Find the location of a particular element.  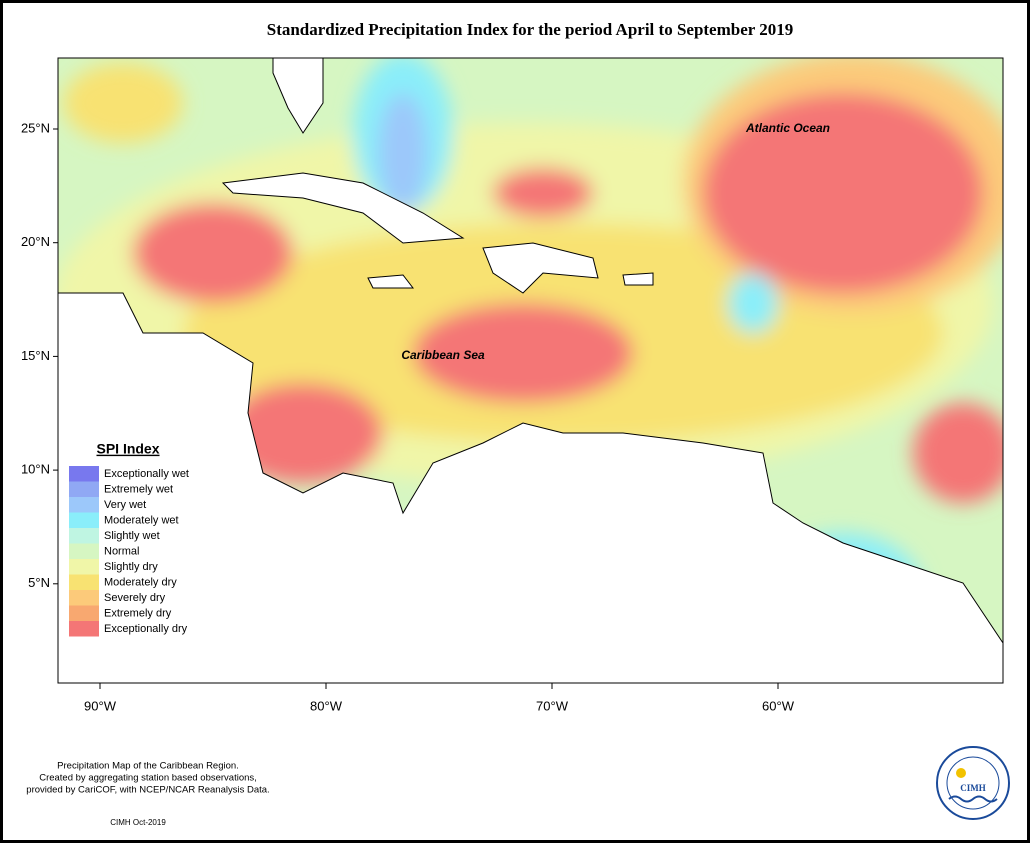

lon-label: 60°W is located at coordinates (778, 705).